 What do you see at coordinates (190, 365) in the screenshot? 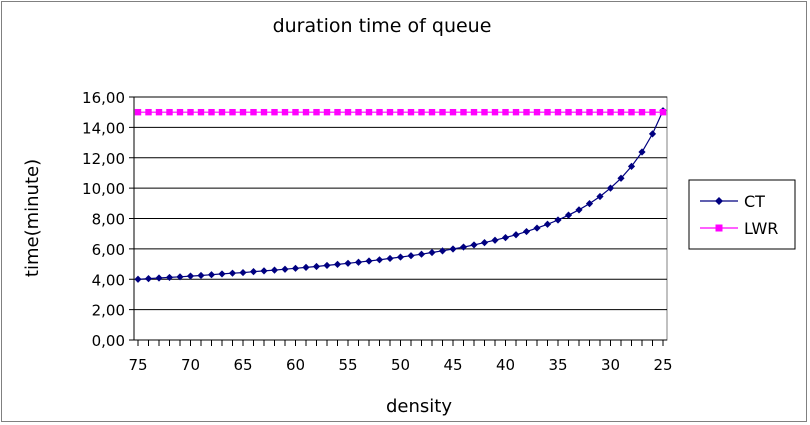
I see `x-tick-label: 70` at bounding box center [190, 365].